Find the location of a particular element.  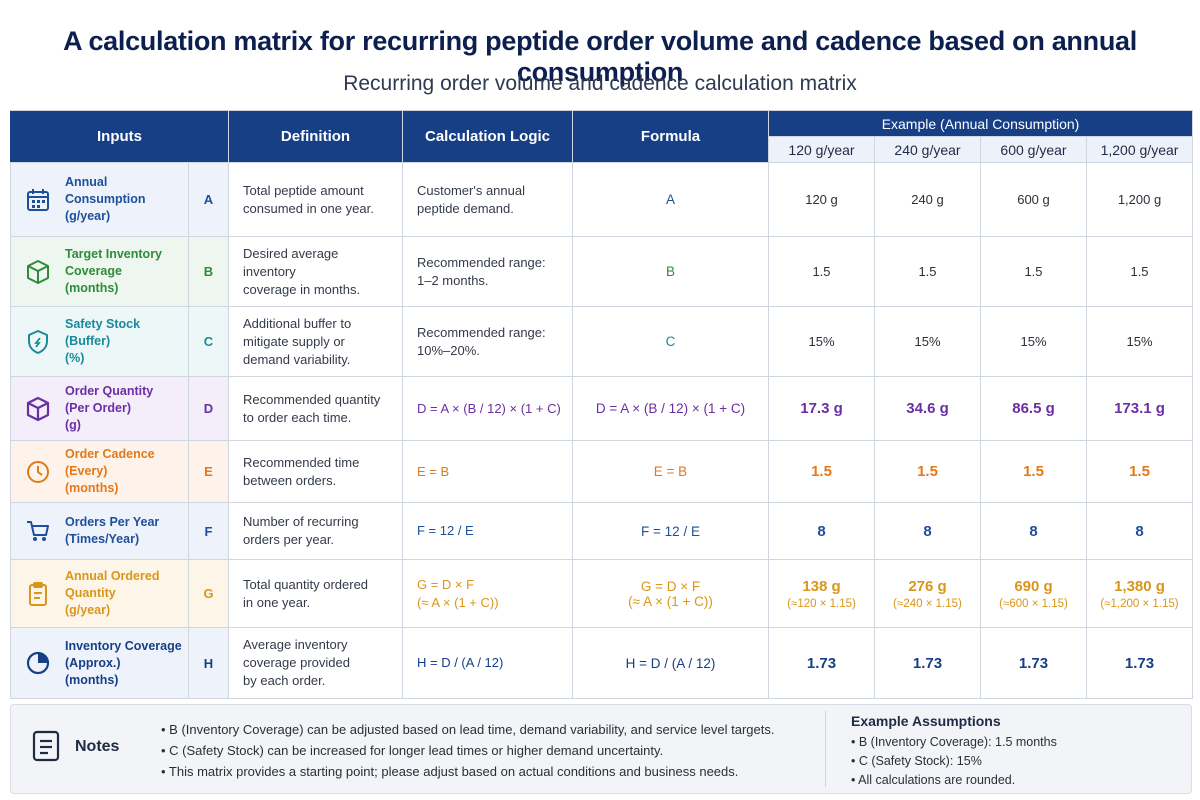

text-line: C is located at coordinates (670, 341).